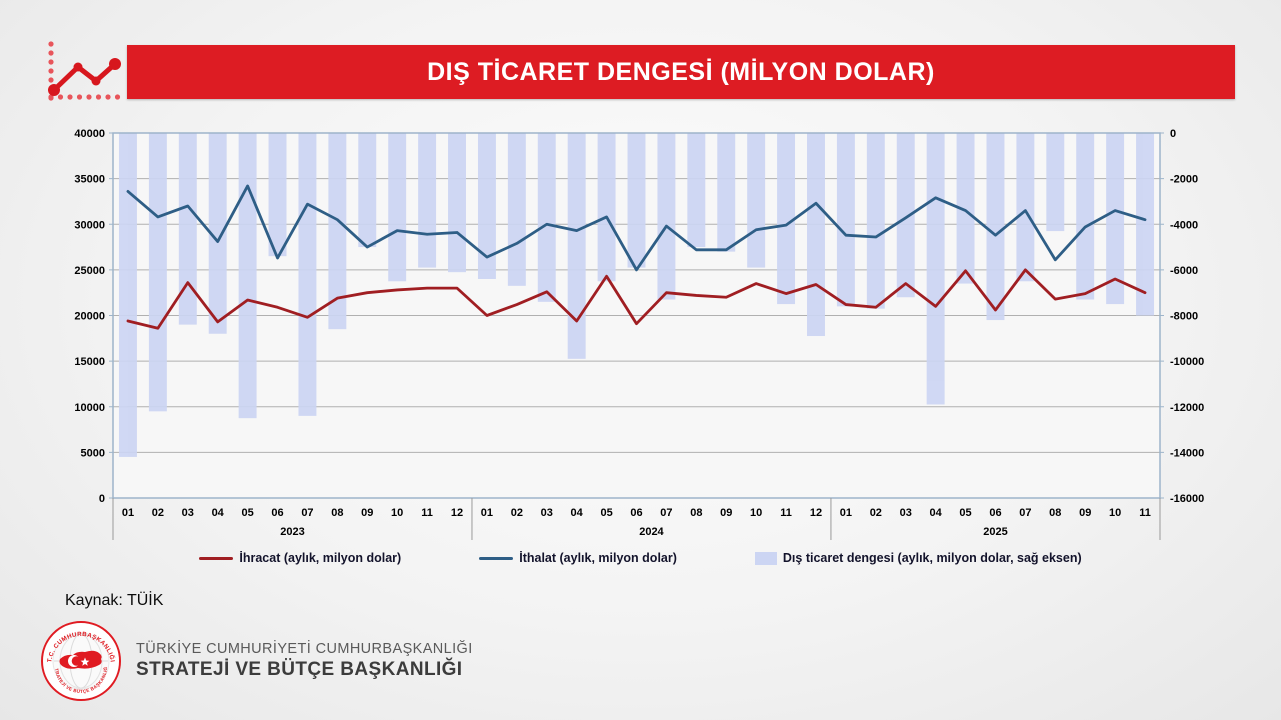  What do you see at coordinates (651, 532) in the screenshot?
I see `svg-text: 2024` at bounding box center [651, 532].